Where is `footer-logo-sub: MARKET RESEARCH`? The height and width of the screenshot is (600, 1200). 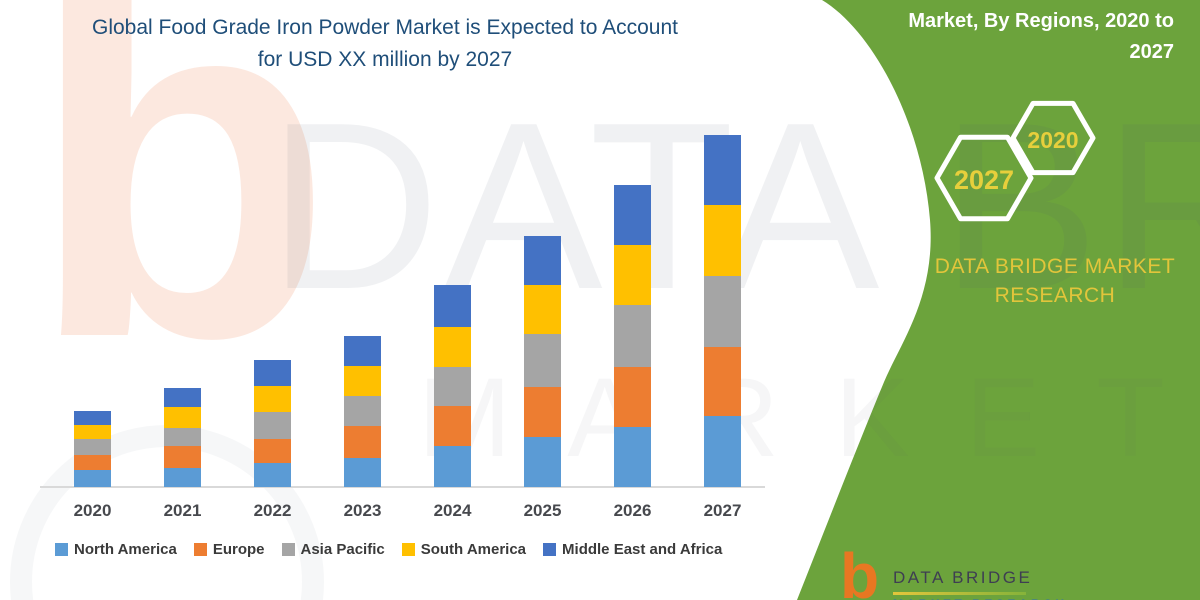
footer-logo-sub: MARKET RESEARCH is located at coordinates (980, 598).